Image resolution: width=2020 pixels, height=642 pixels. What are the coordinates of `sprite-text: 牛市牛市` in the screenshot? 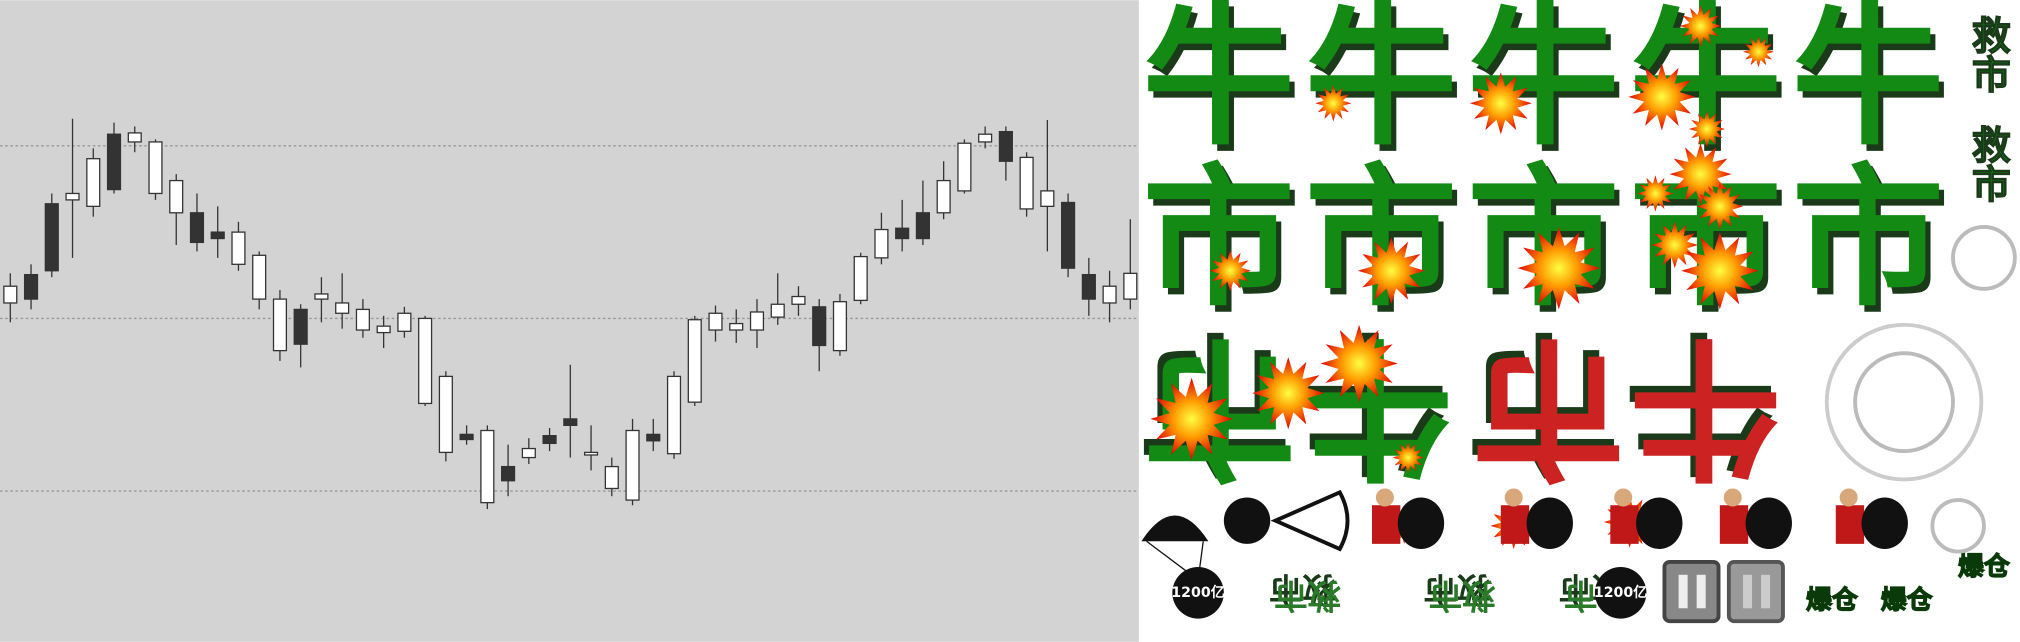 It's located at (1624, 402).